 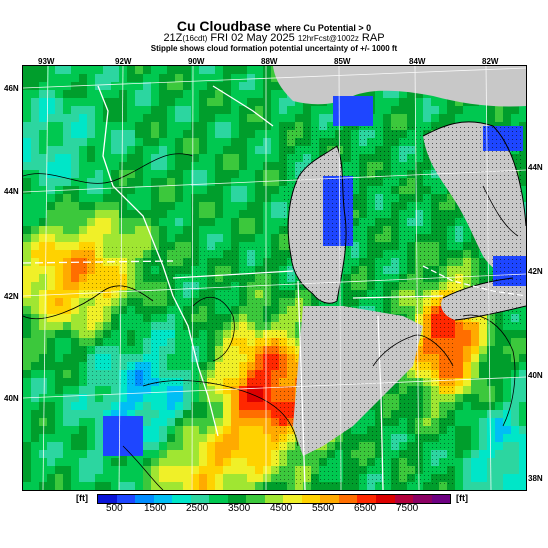 What do you see at coordinates (342, 61) in the screenshot?
I see `lon-label: 85W` at bounding box center [342, 61].